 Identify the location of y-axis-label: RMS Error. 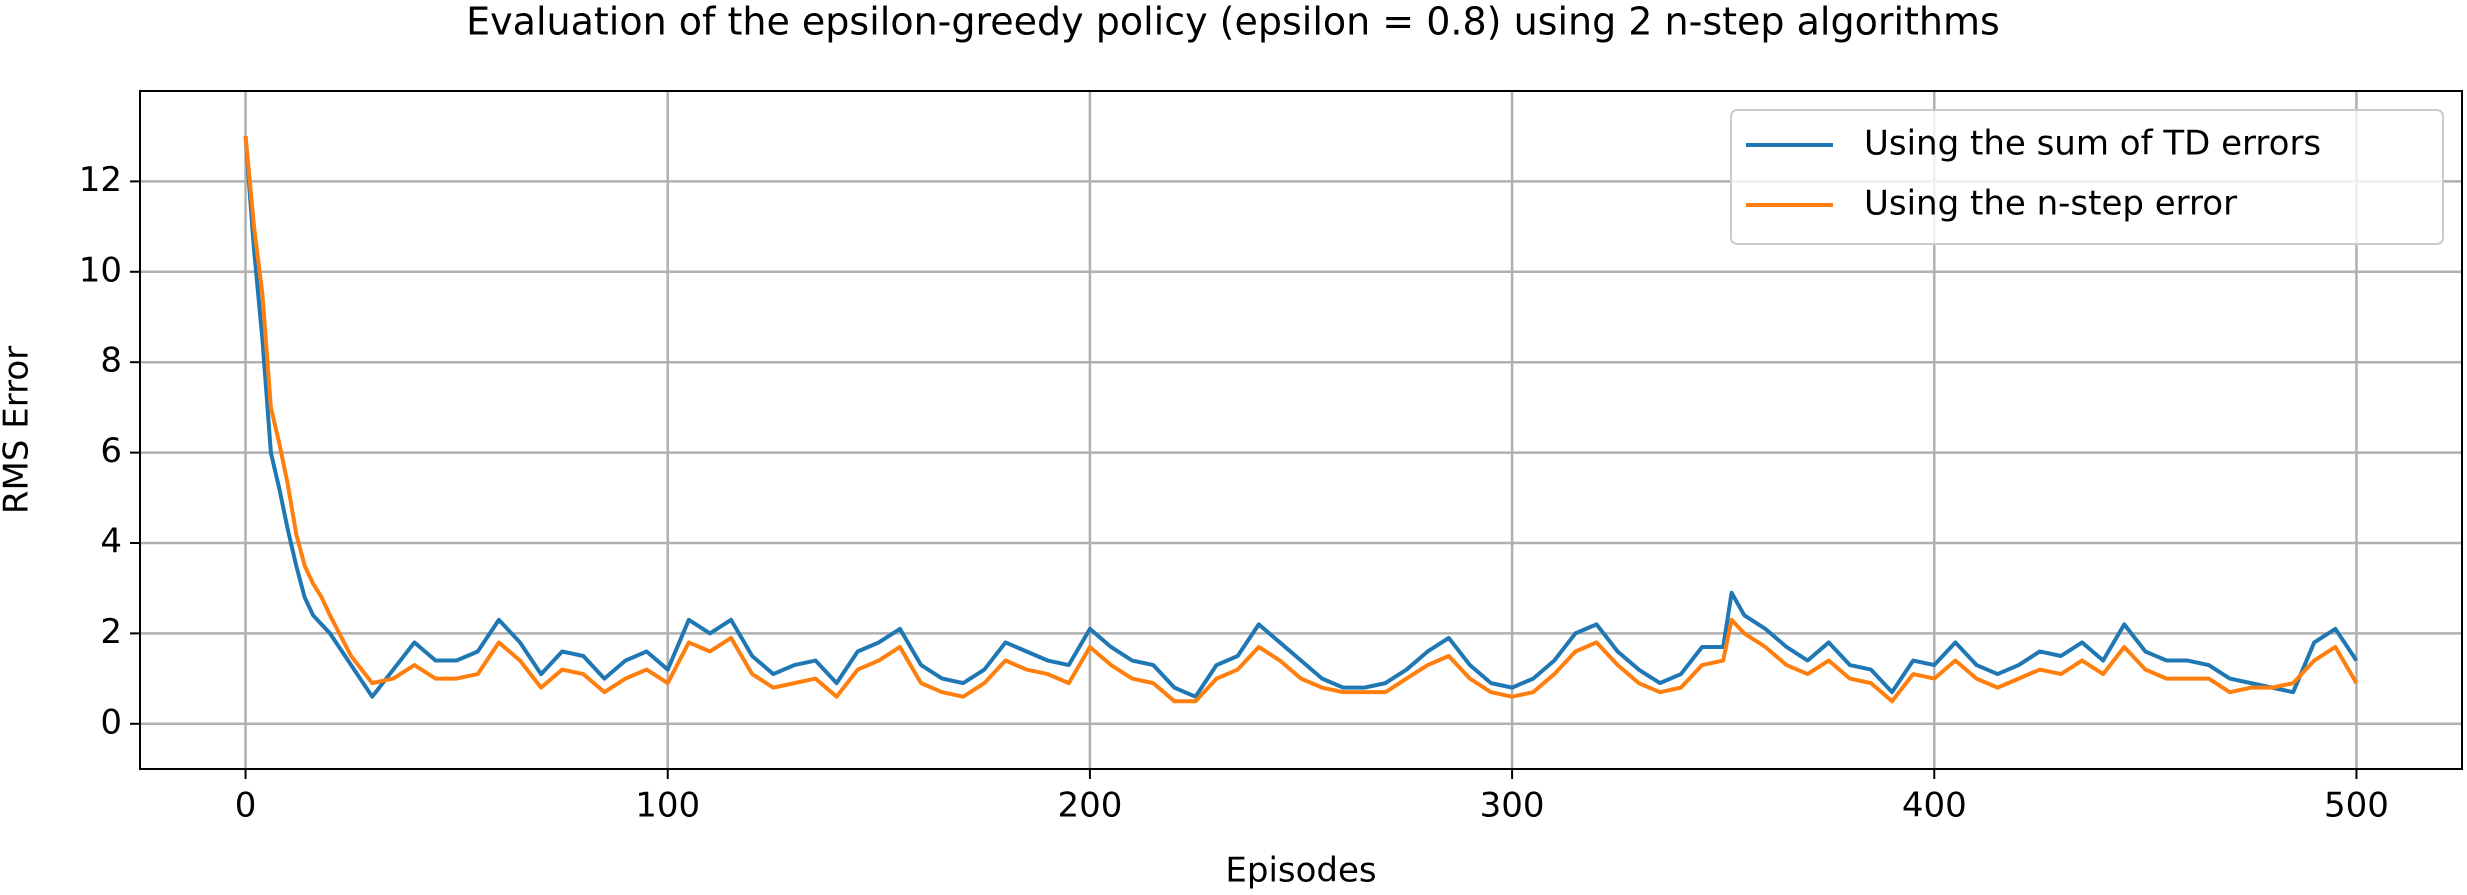
(18, 430).